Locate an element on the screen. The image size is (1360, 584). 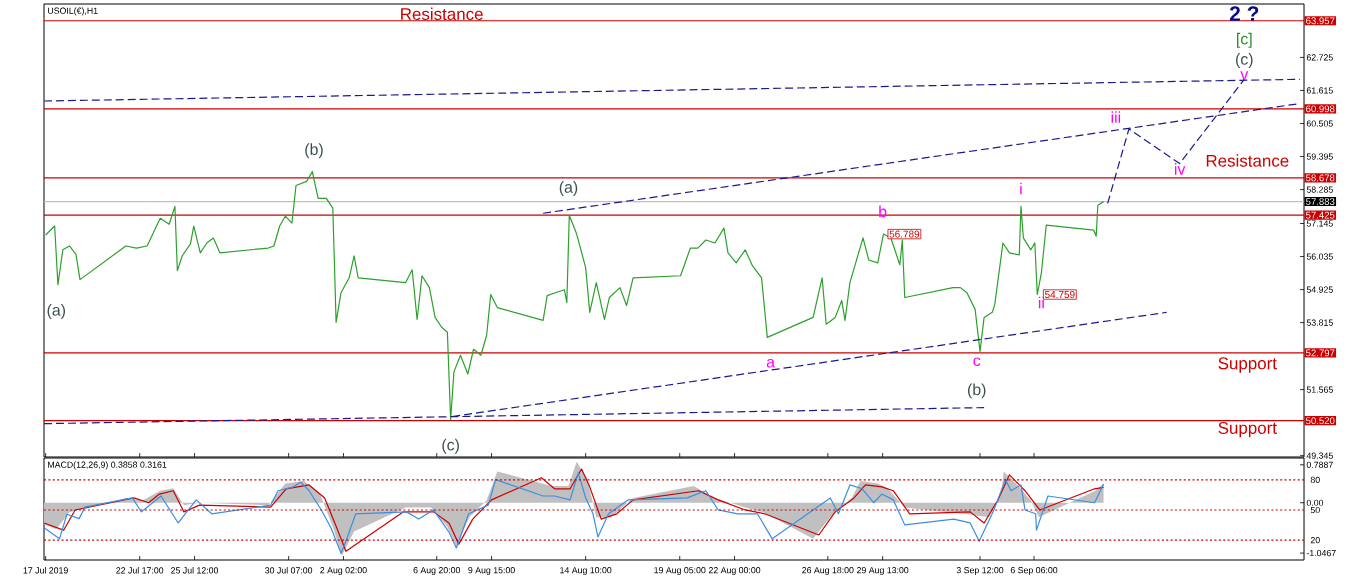
y-tick-label: 60.505 is located at coordinates (1319, 123).